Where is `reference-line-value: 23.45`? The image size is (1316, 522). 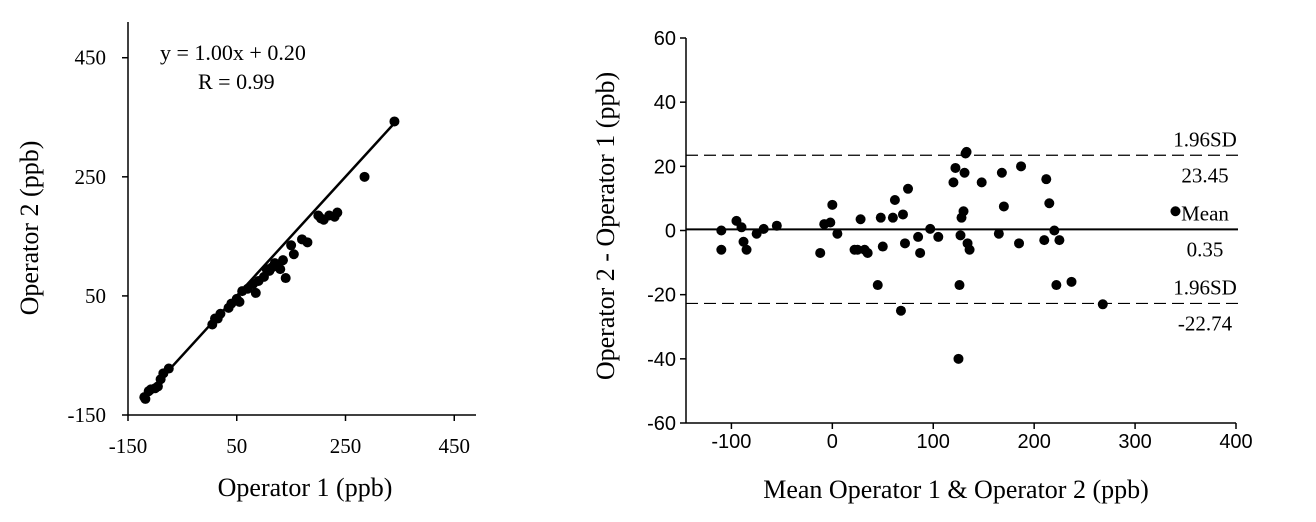 reference-line-value: 23.45 is located at coordinates (1204, 175).